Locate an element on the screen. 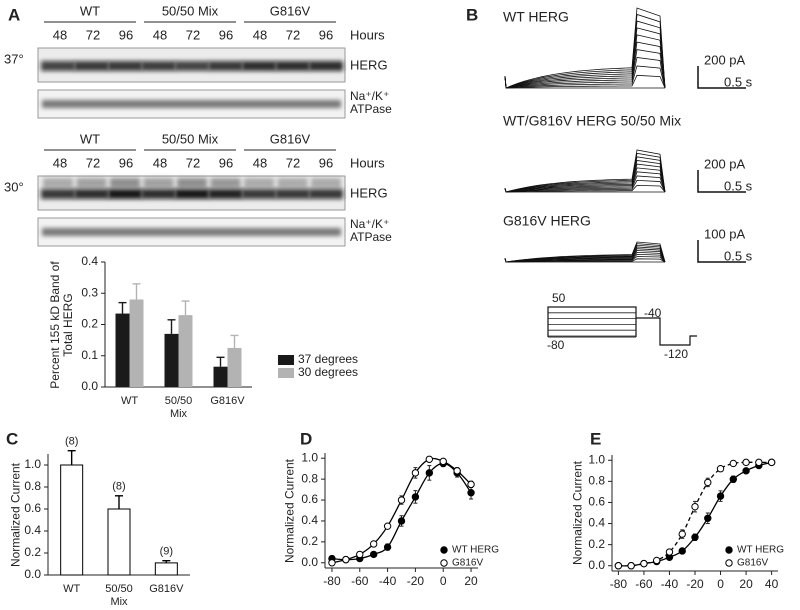 The width and height of the screenshot is (800, 610). panel-label: B is located at coordinates (472, 14).